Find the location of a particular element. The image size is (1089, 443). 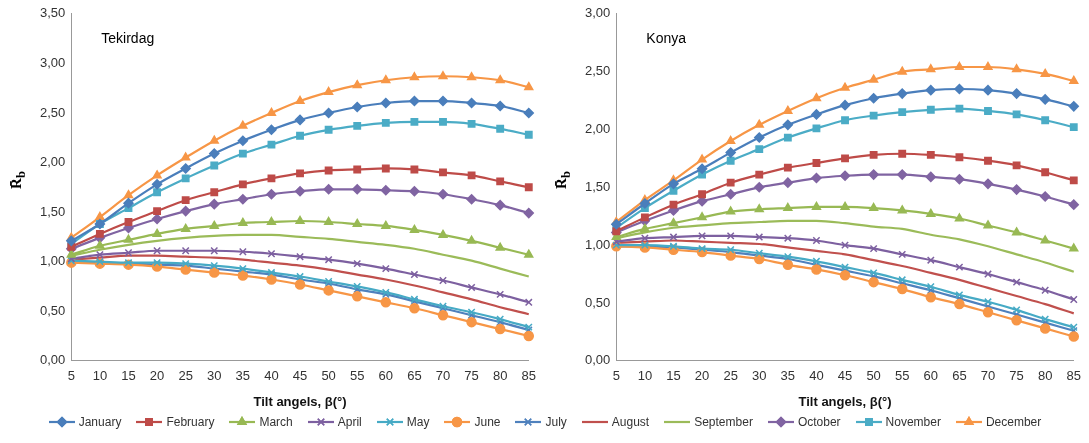

legend-label: December is located at coordinates (1013, 422).